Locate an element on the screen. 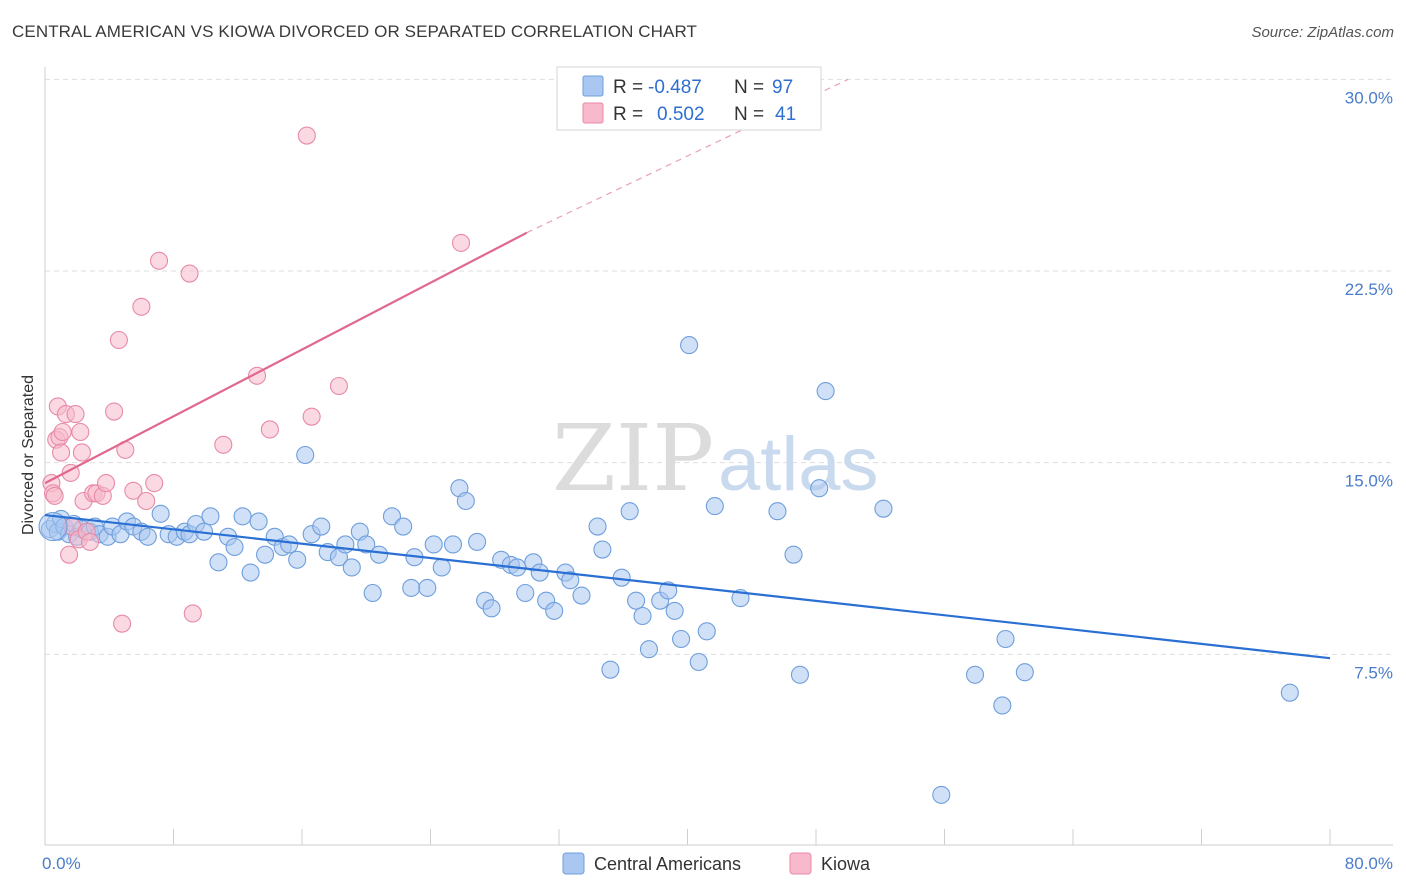 The width and height of the screenshot is (1406, 892). legend-n-label-2: N = is located at coordinates (749, 114).